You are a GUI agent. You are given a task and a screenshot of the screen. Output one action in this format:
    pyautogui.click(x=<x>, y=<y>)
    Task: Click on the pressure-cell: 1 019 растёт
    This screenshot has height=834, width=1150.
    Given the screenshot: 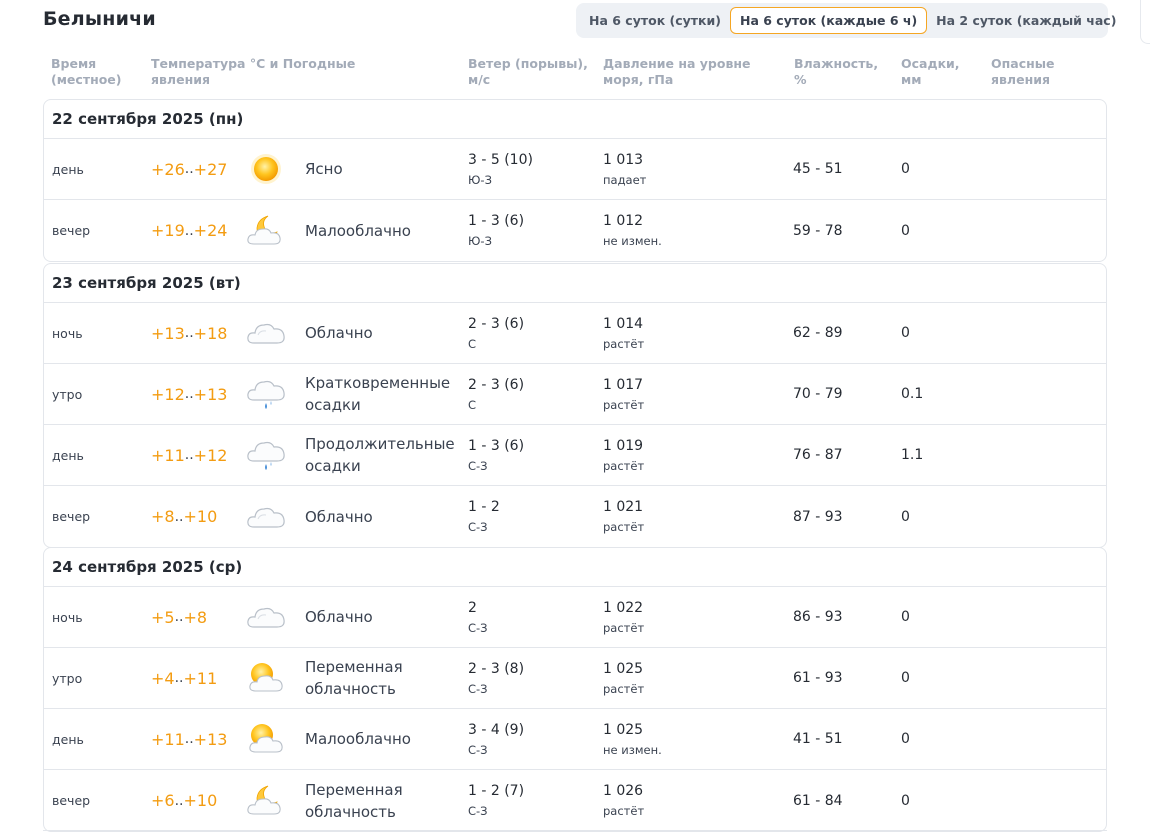 What is the action you would take?
    pyautogui.click(x=623, y=456)
    